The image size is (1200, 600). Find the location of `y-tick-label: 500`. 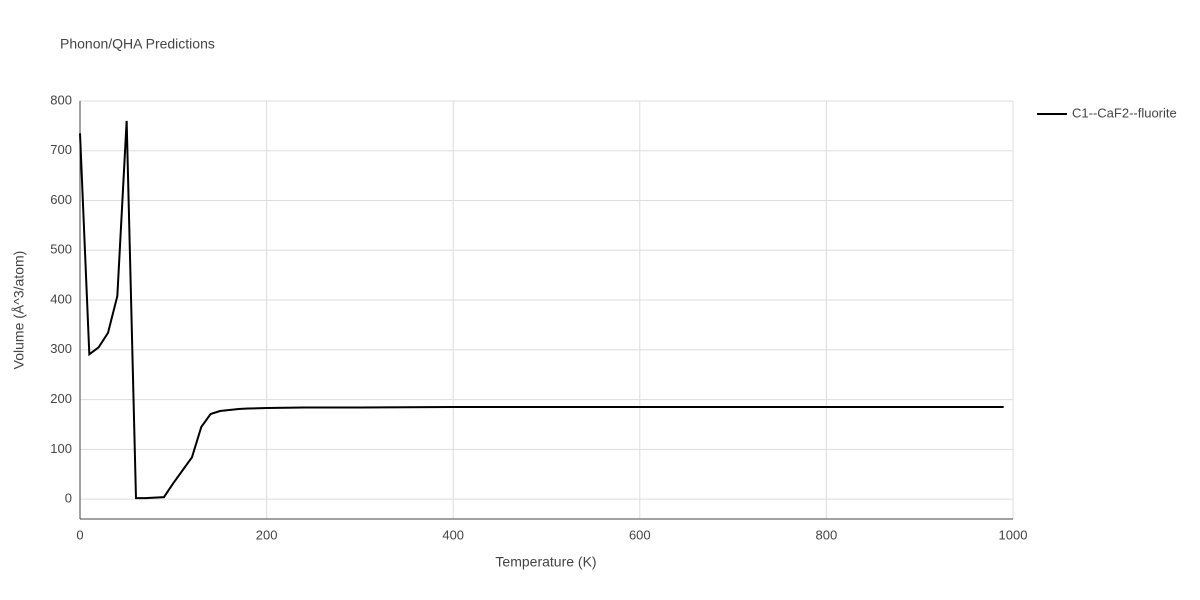

y-tick-label: 500 is located at coordinates (61, 249).